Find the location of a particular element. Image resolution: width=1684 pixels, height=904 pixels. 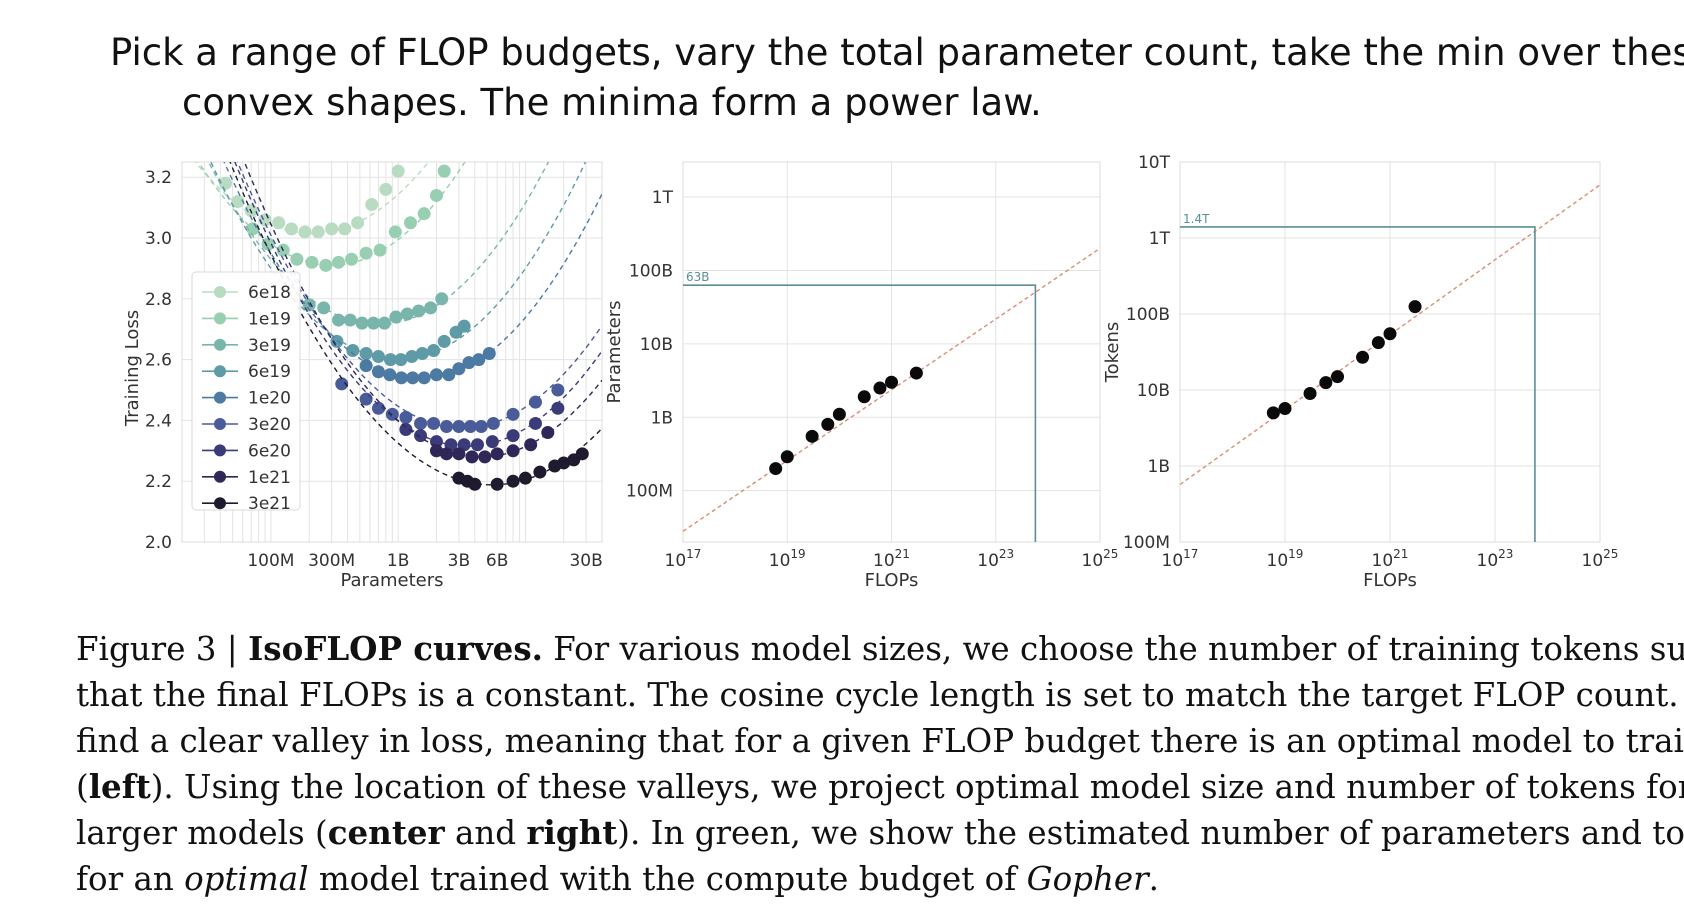

optimal-annotation-lines is located at coordinates (860, 413).